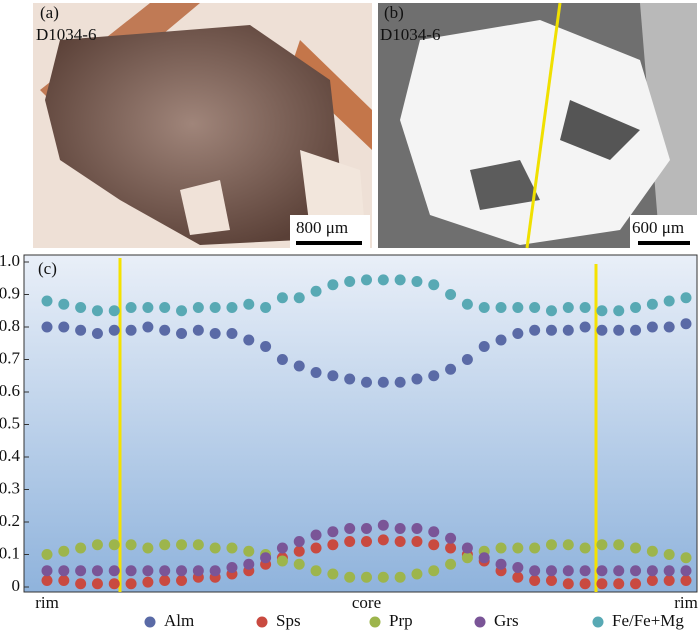 The width and height of the screenshot is (700, 640). I want to click on y-tick-label: 0.5, so click(10, 422).